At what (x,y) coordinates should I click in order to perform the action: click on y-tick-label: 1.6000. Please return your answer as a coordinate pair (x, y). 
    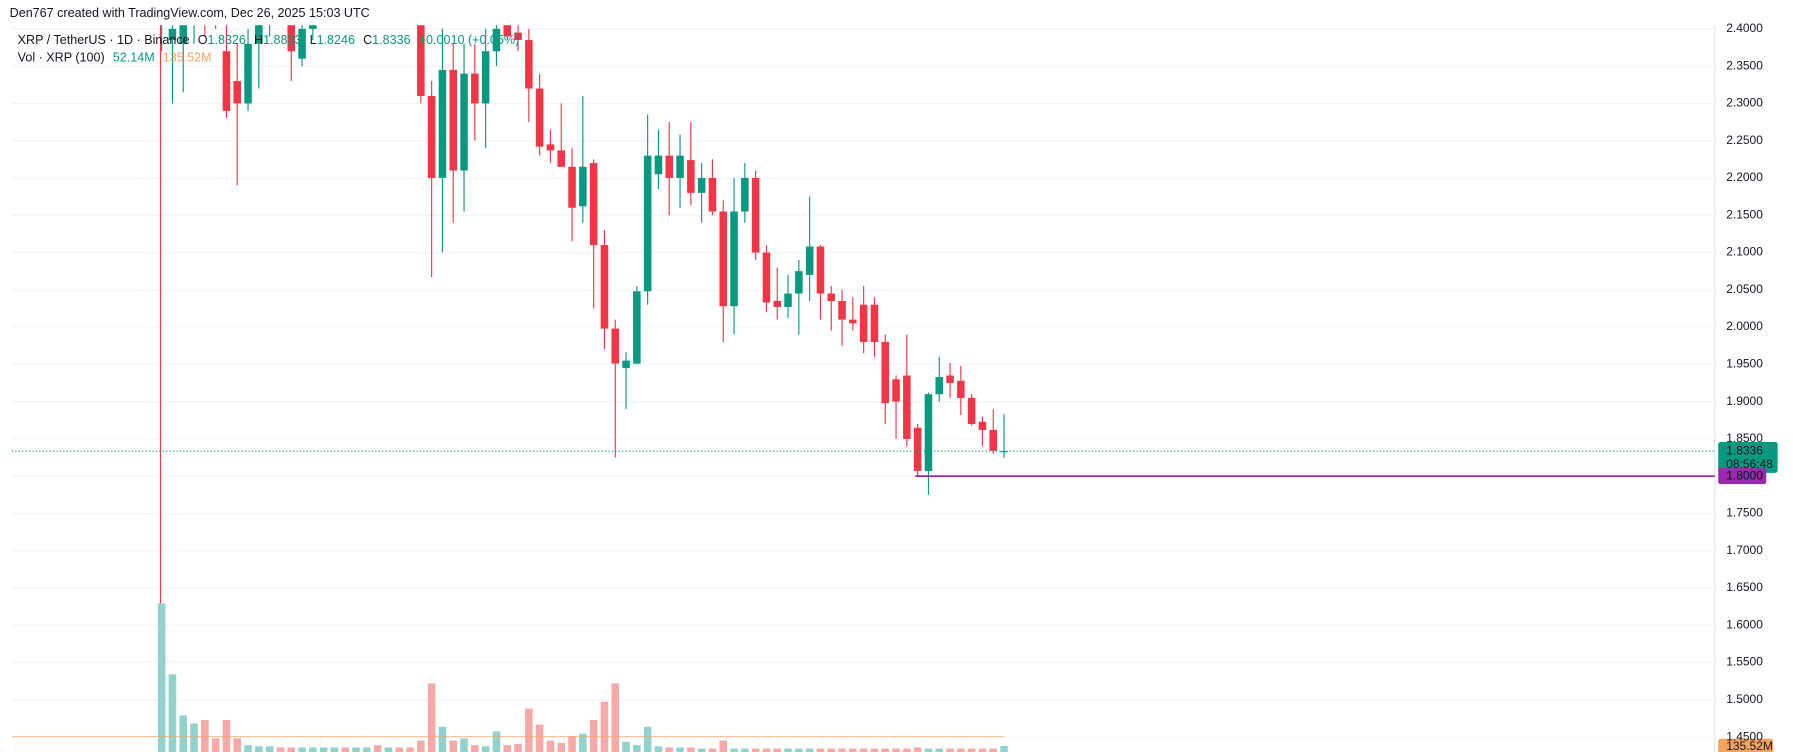
    Looking at the image, I should click on (1744, 624).